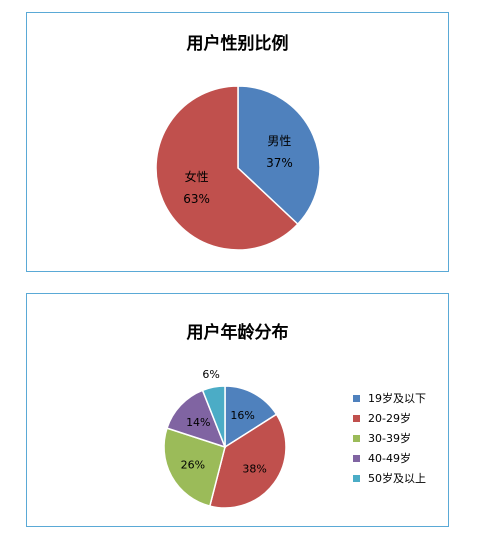 This screenshot has width=481, height=542. I want to click on data-label: 14%, so click(198, 422).